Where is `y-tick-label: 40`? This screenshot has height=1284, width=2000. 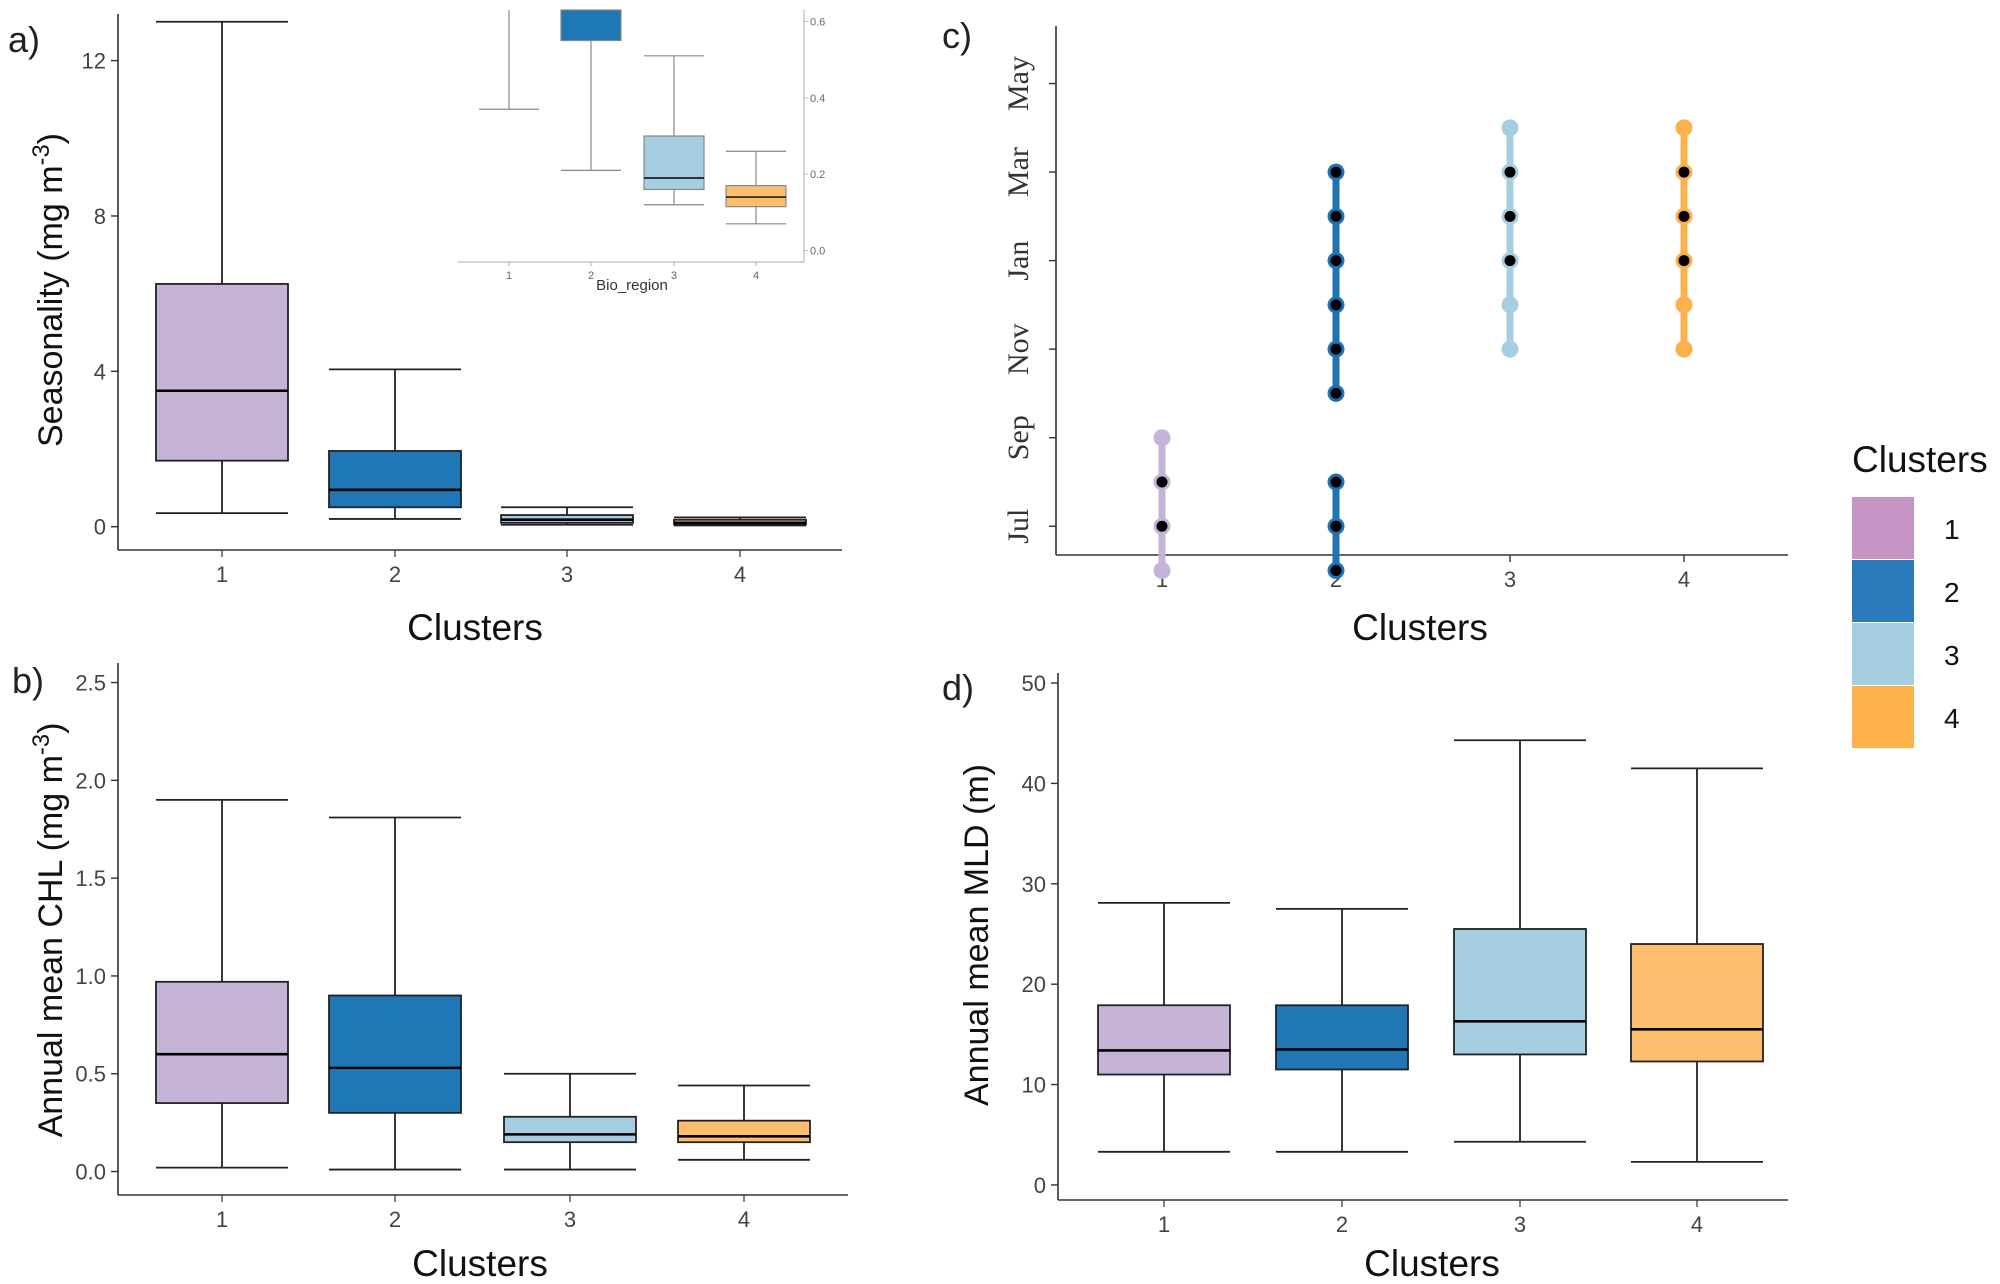 y-tick-label: 40 is located at coordinates (1034, 783).